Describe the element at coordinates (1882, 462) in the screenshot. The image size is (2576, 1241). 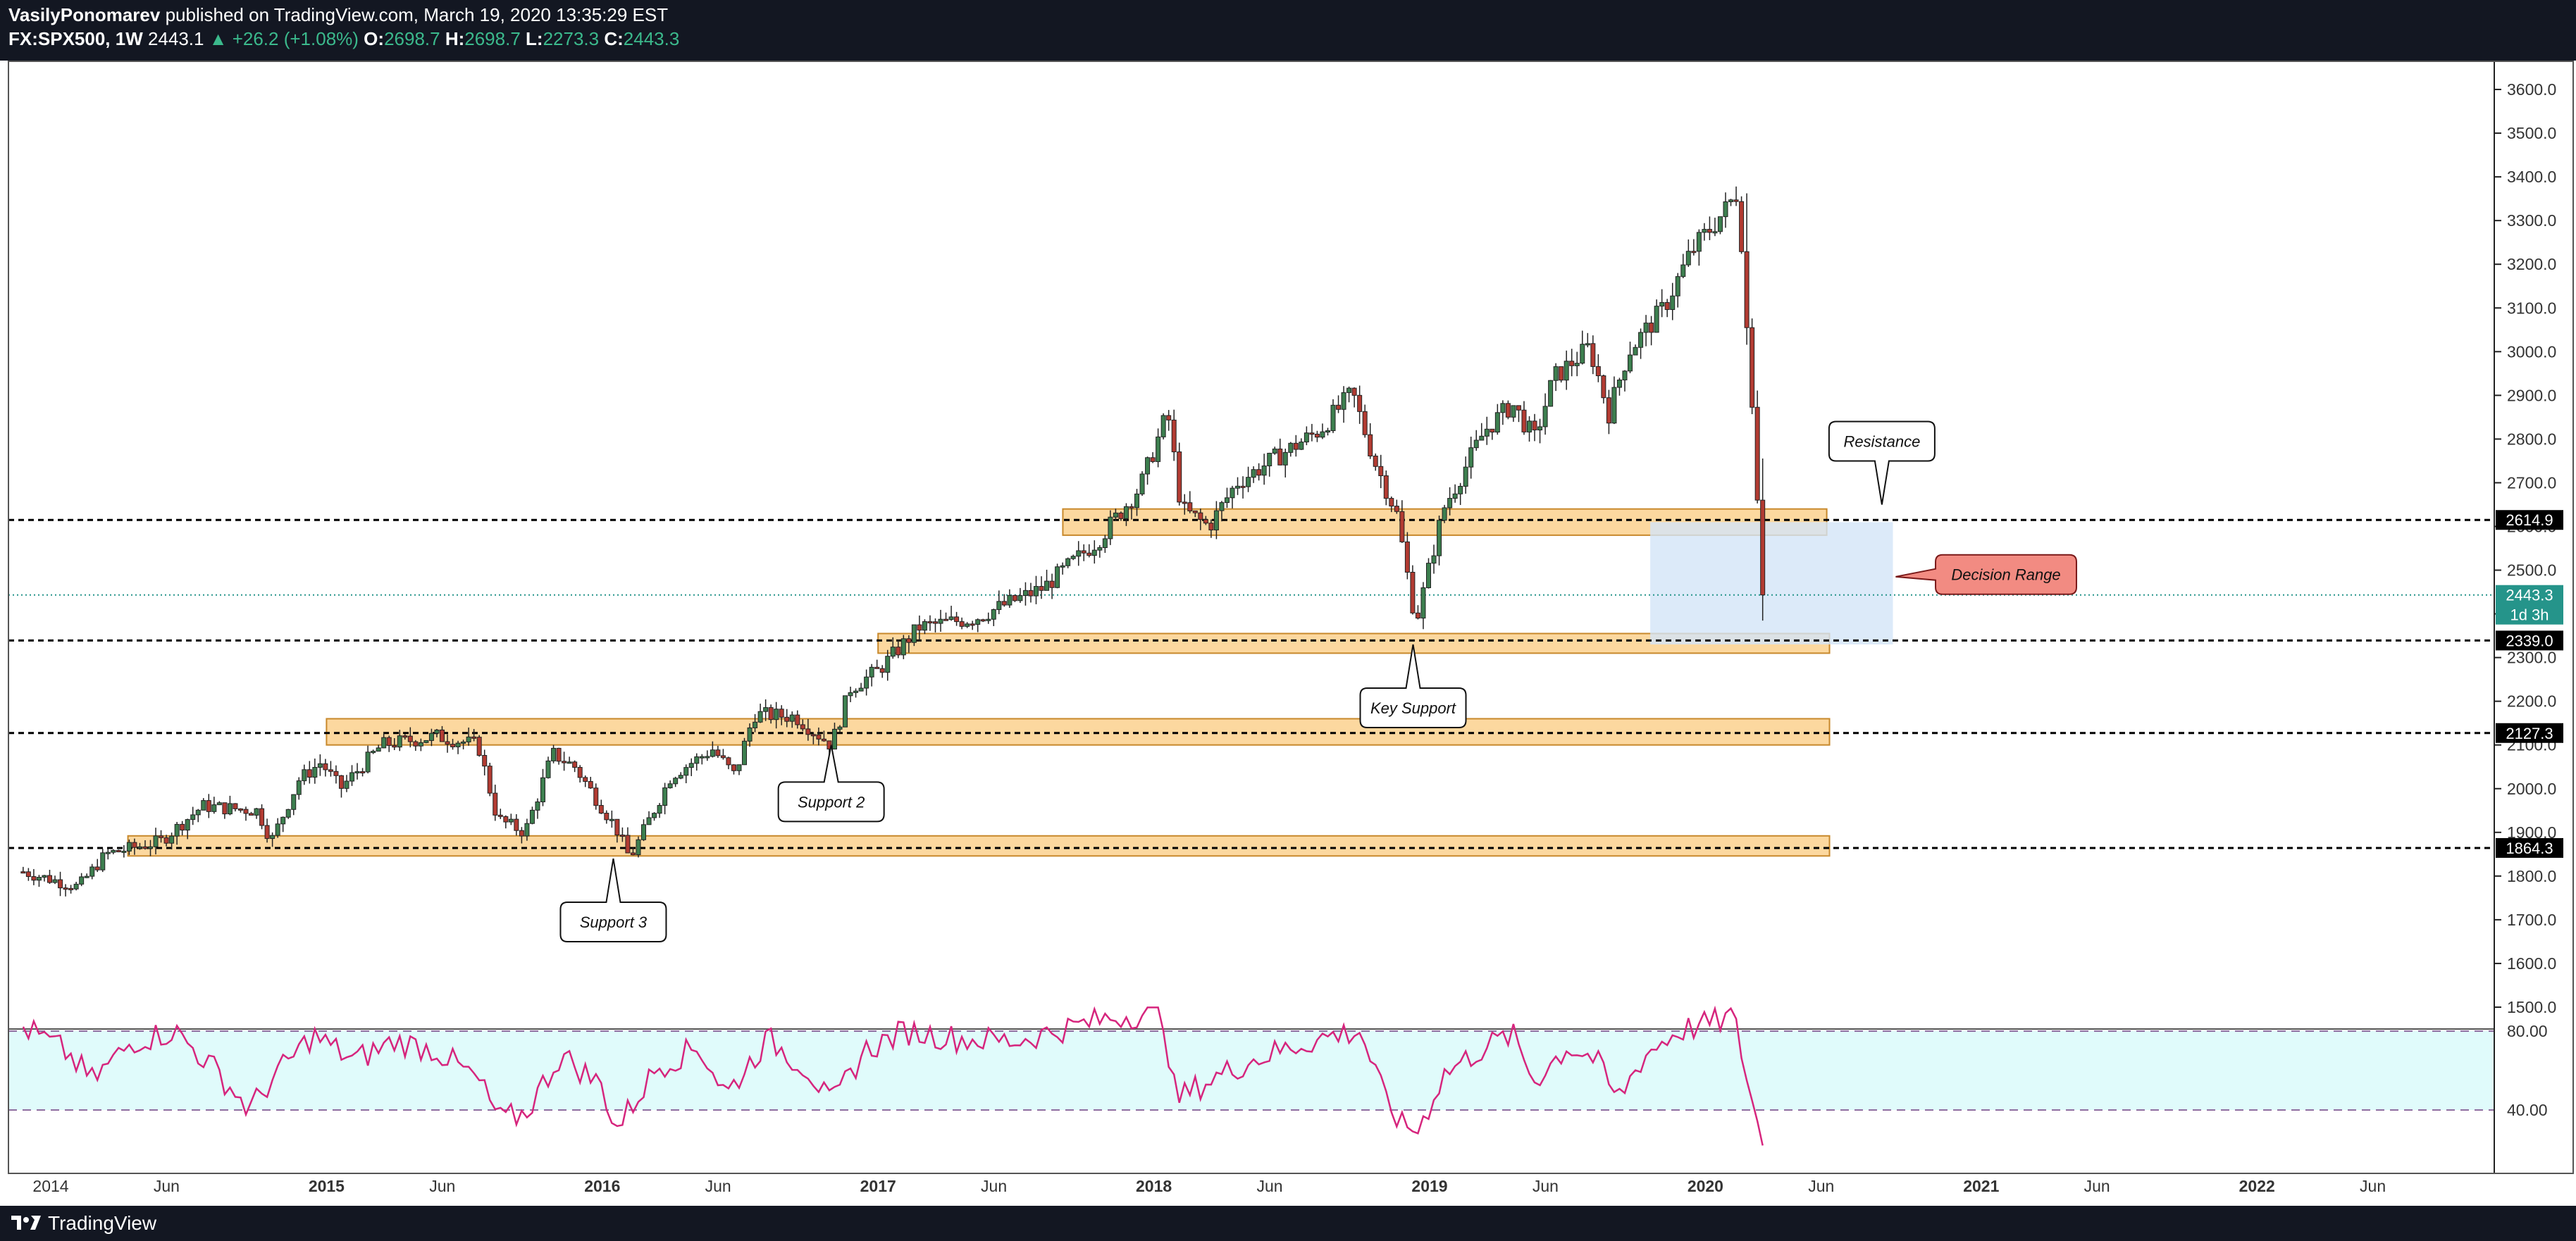
I see `callout-resistance: Resistance` at that location.